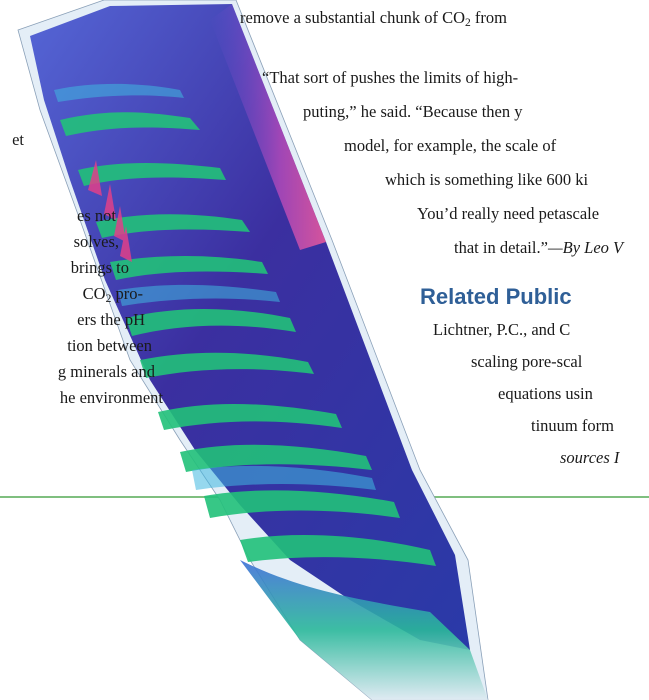 Image resolution: width=649 pixels, height=700 pixels. I want to click on right-line-6-text: that in detail.”, so click(501, 247).